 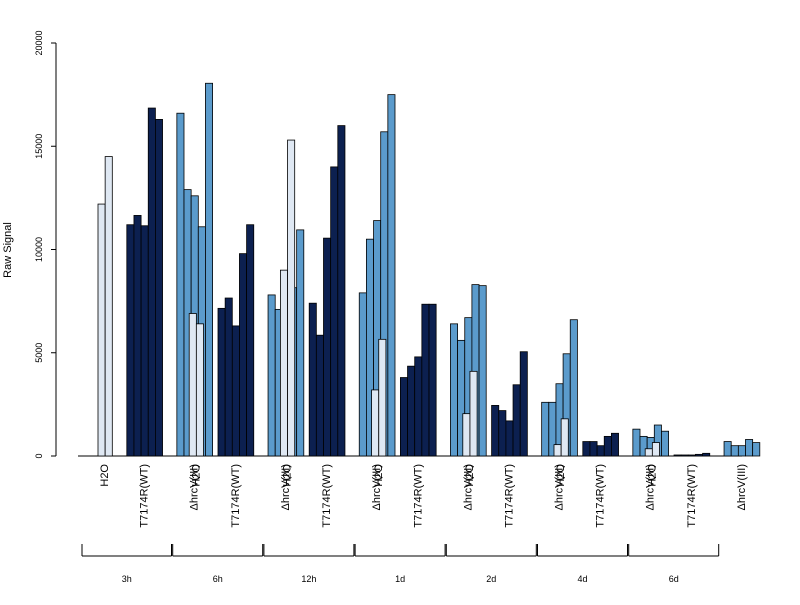 I want to click on treatment-label-3h-1: T7174R(WT), so click(x=145, y=496).